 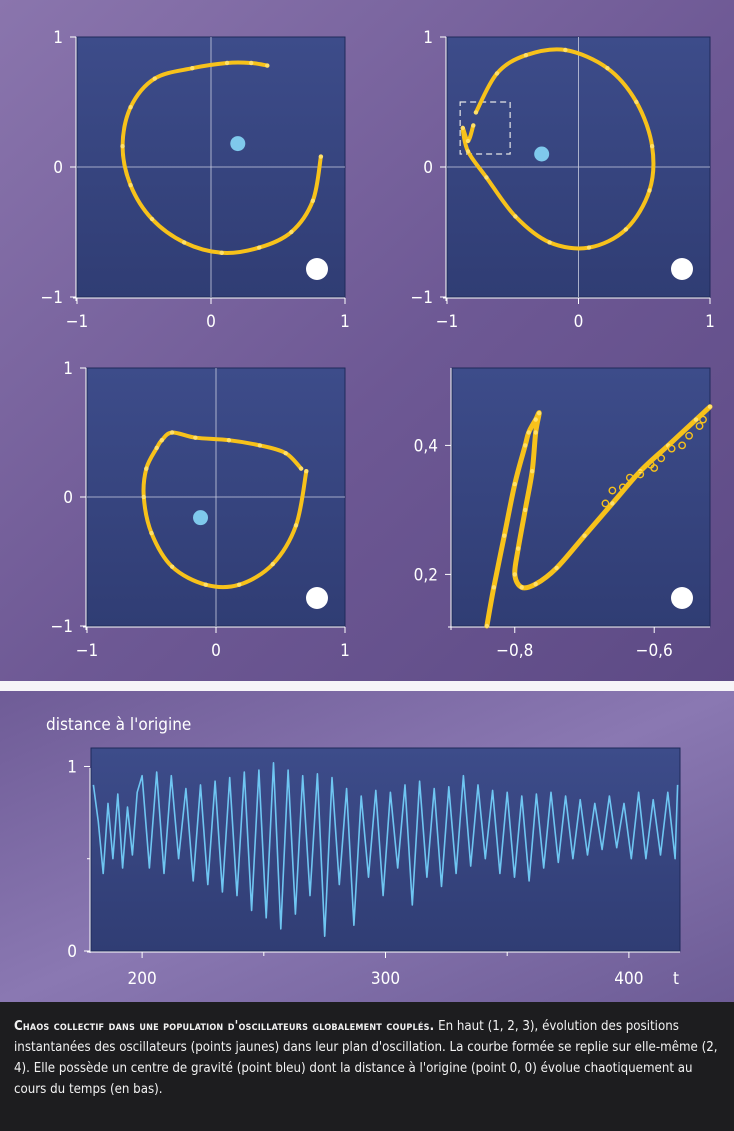 What do you see at coordinates (51, 298) in the screenshot?
I see `panel-1-y-tick-label: −1` at bounding box center [51, 298].